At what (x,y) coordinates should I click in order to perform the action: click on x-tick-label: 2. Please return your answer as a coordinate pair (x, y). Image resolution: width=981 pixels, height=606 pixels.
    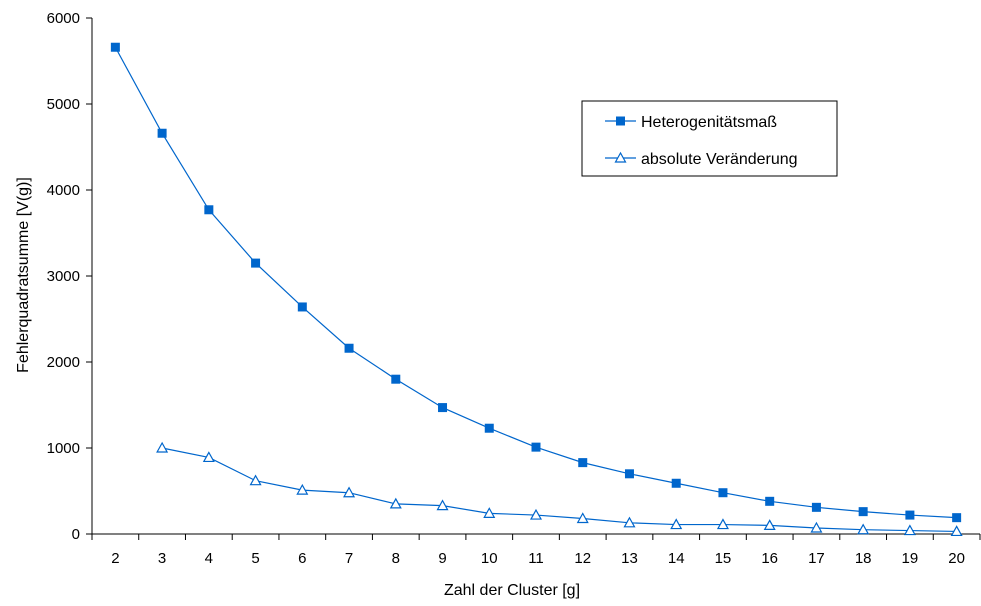
    Looking at the image, I should click on (115, 558).